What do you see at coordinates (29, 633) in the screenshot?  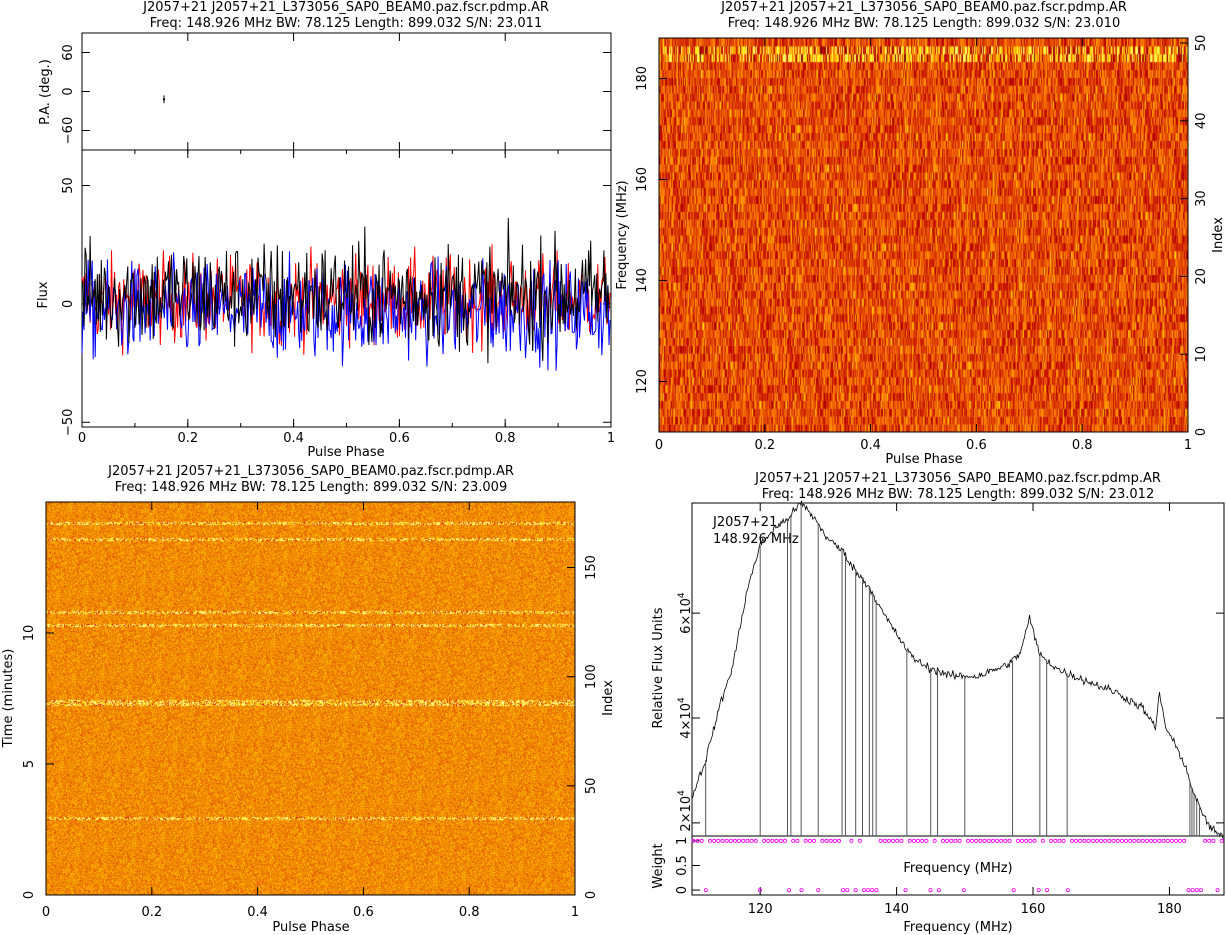 I see `time-y-tick-label: 10` at bounding box center [29, 633].